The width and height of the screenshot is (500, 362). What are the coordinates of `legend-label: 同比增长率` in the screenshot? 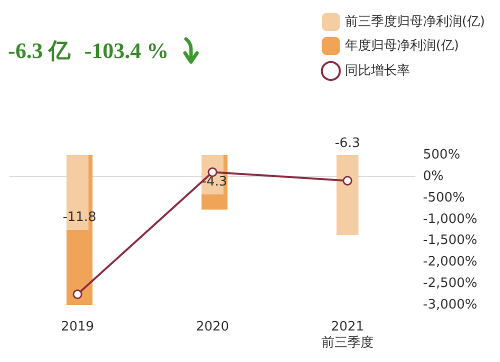 It's located at (377, 70).